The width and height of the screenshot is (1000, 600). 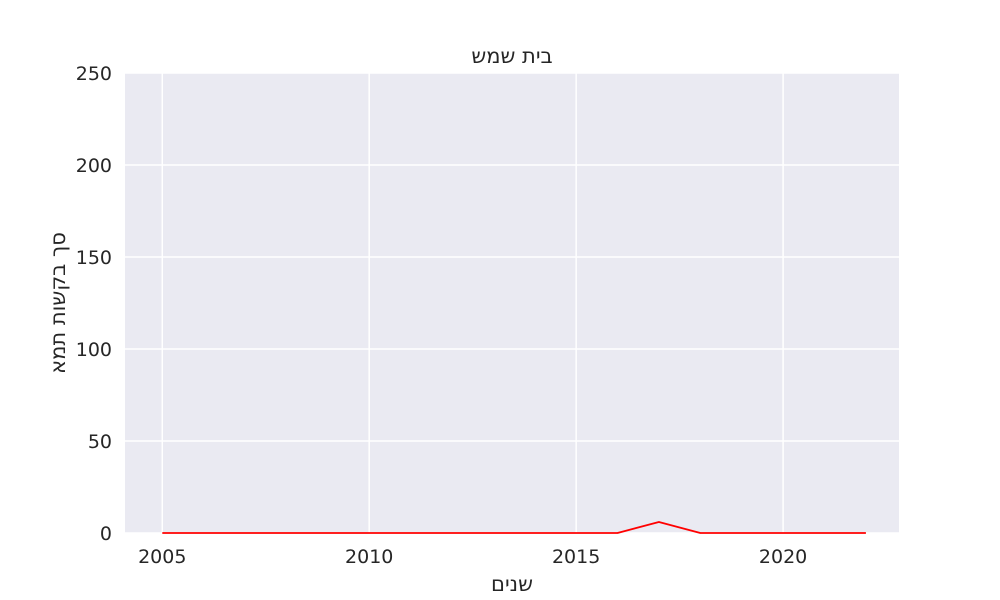 What do you see at coordinates (94, 258) in the screenshot?
I see `y-tick-label: 150` at bounding box center [94, 258].